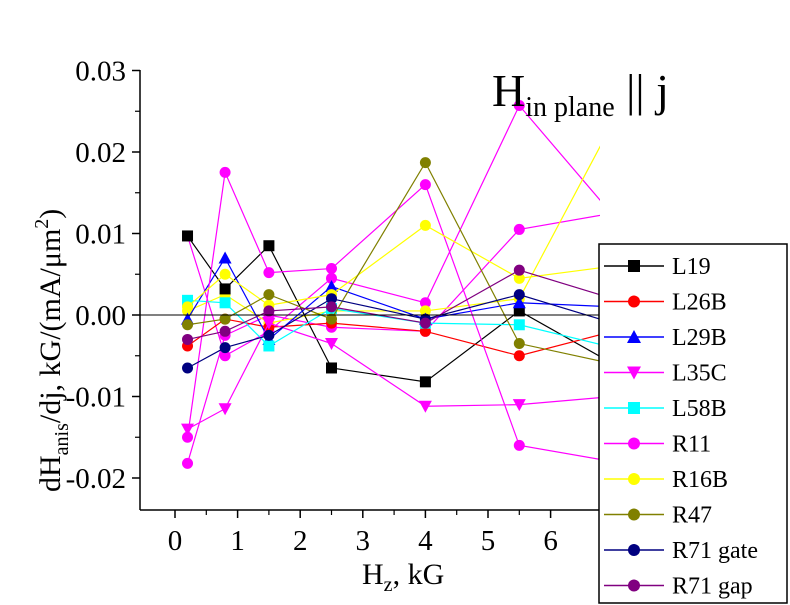 The image size is (790, 605). Describe the element at coordinates (100, 316) in the screenshot. I see `y-tick-label: 0.00` at that location.